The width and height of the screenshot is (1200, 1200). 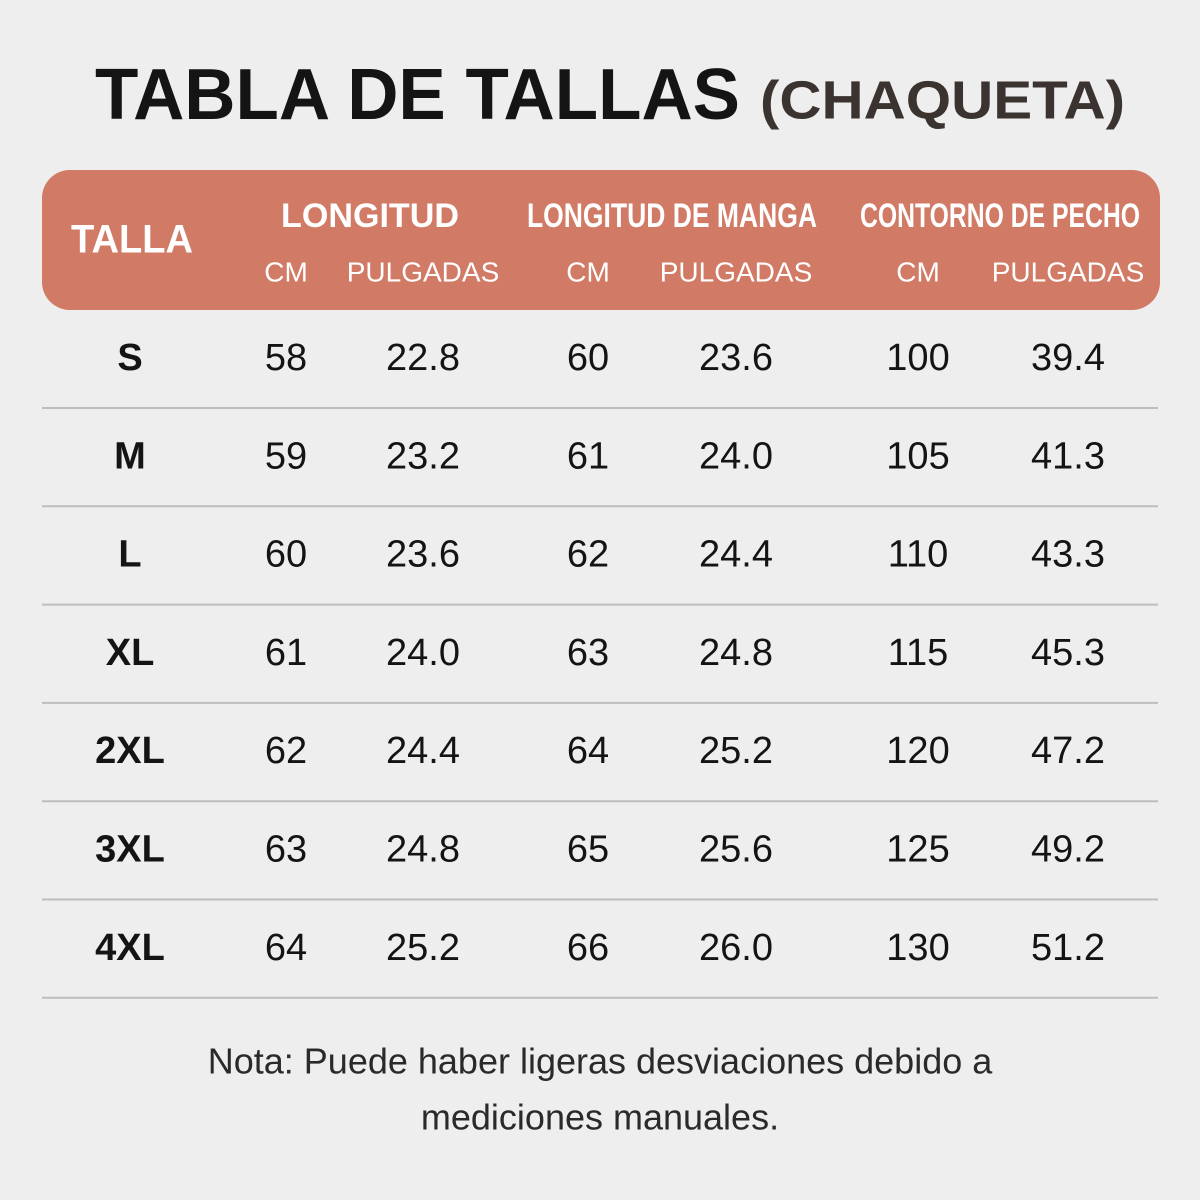 What do you see at coordinates (130, 456) in the screenshot?
I see `size-label: M` at bounding box center [130, 456].